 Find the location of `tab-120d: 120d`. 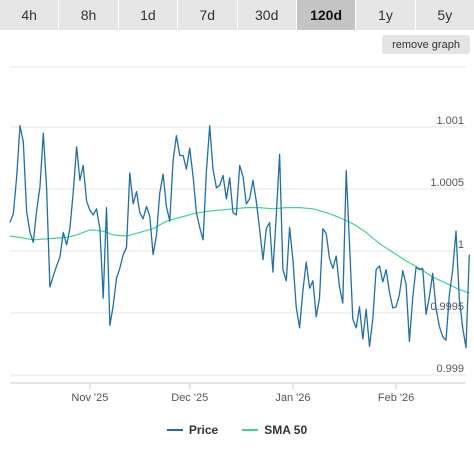

tab-120d: 120d is located at coordinates (326, 15).